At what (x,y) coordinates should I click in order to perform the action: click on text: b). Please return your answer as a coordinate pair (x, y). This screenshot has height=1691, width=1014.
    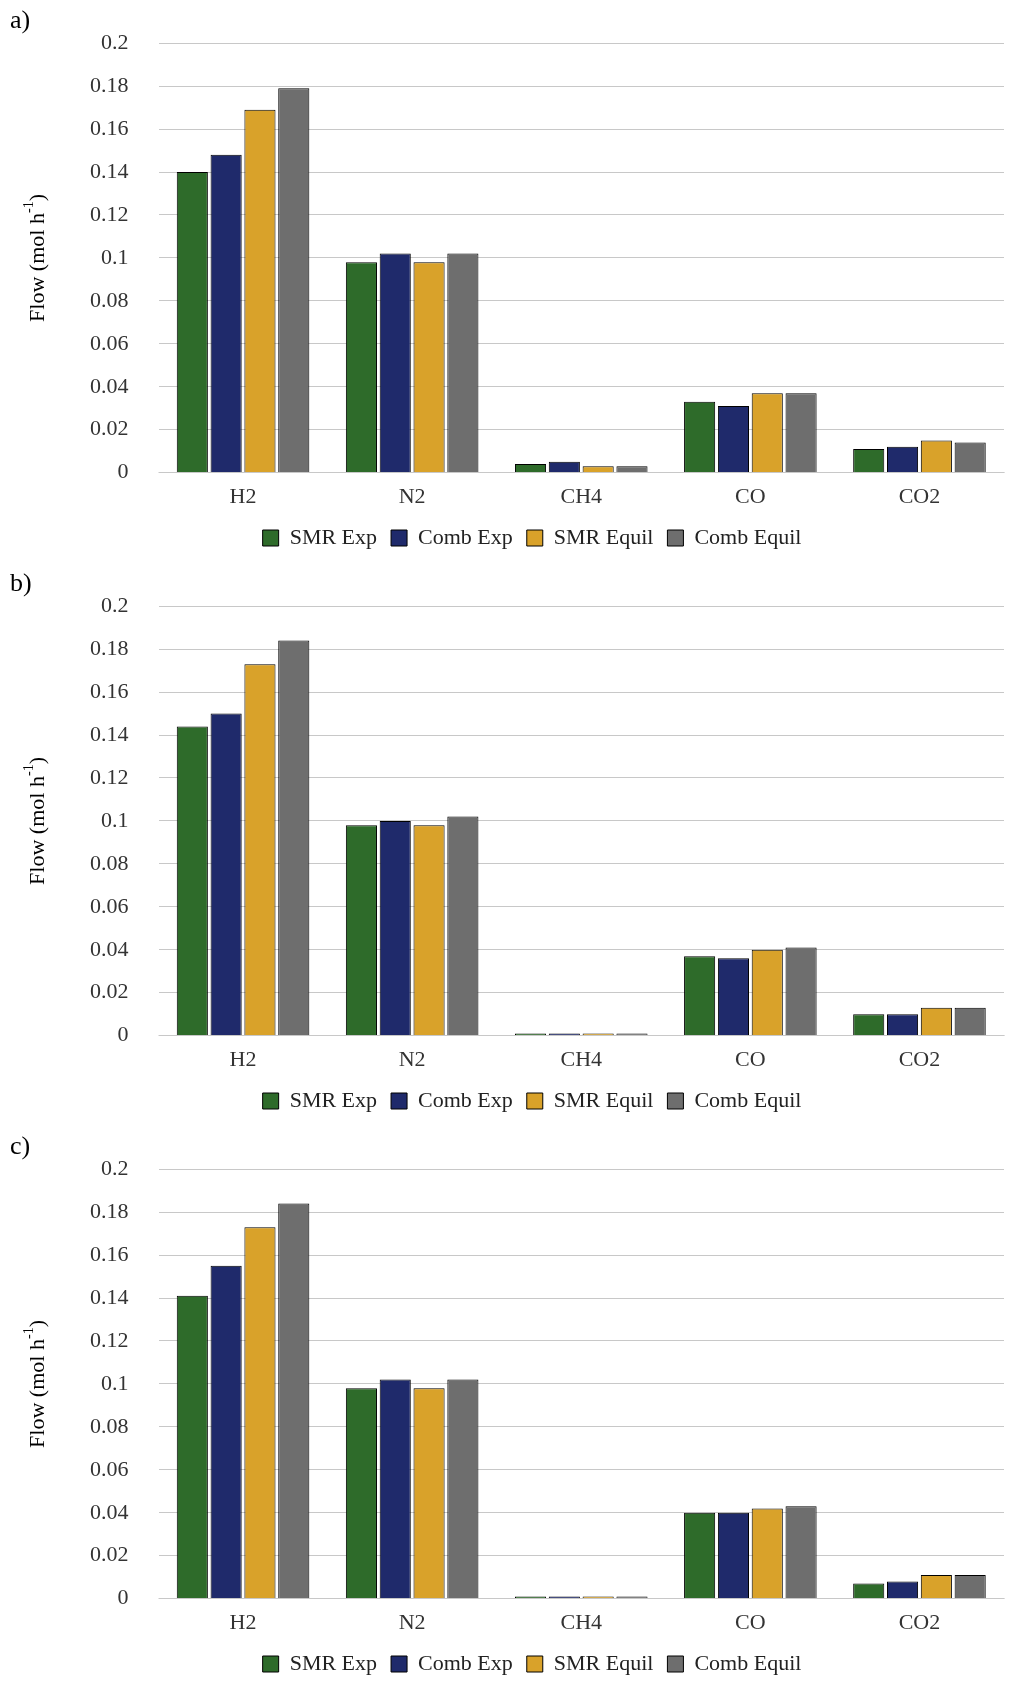
    Looking at the image, I should click on (21, 582).